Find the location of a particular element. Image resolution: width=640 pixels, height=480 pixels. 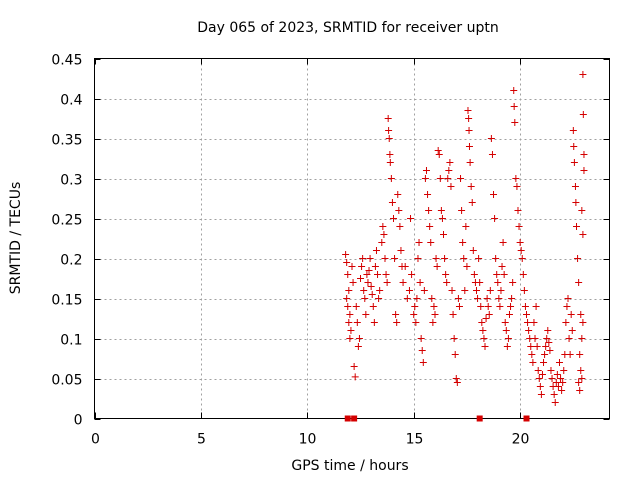

y-axis-label: SRMTID / TECUs is located at coordinates (16, 238).